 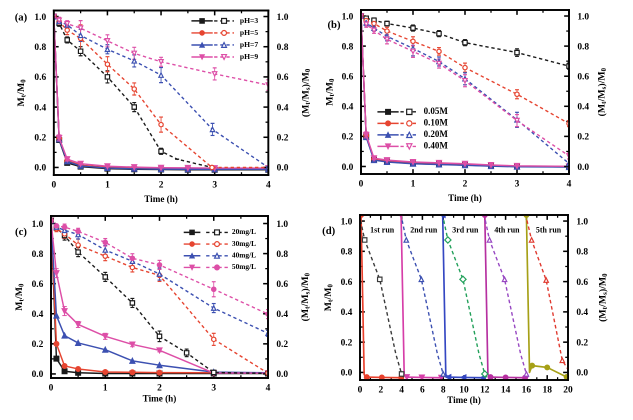 I want to click on svg-text: 18, so click(x=547, y=391).